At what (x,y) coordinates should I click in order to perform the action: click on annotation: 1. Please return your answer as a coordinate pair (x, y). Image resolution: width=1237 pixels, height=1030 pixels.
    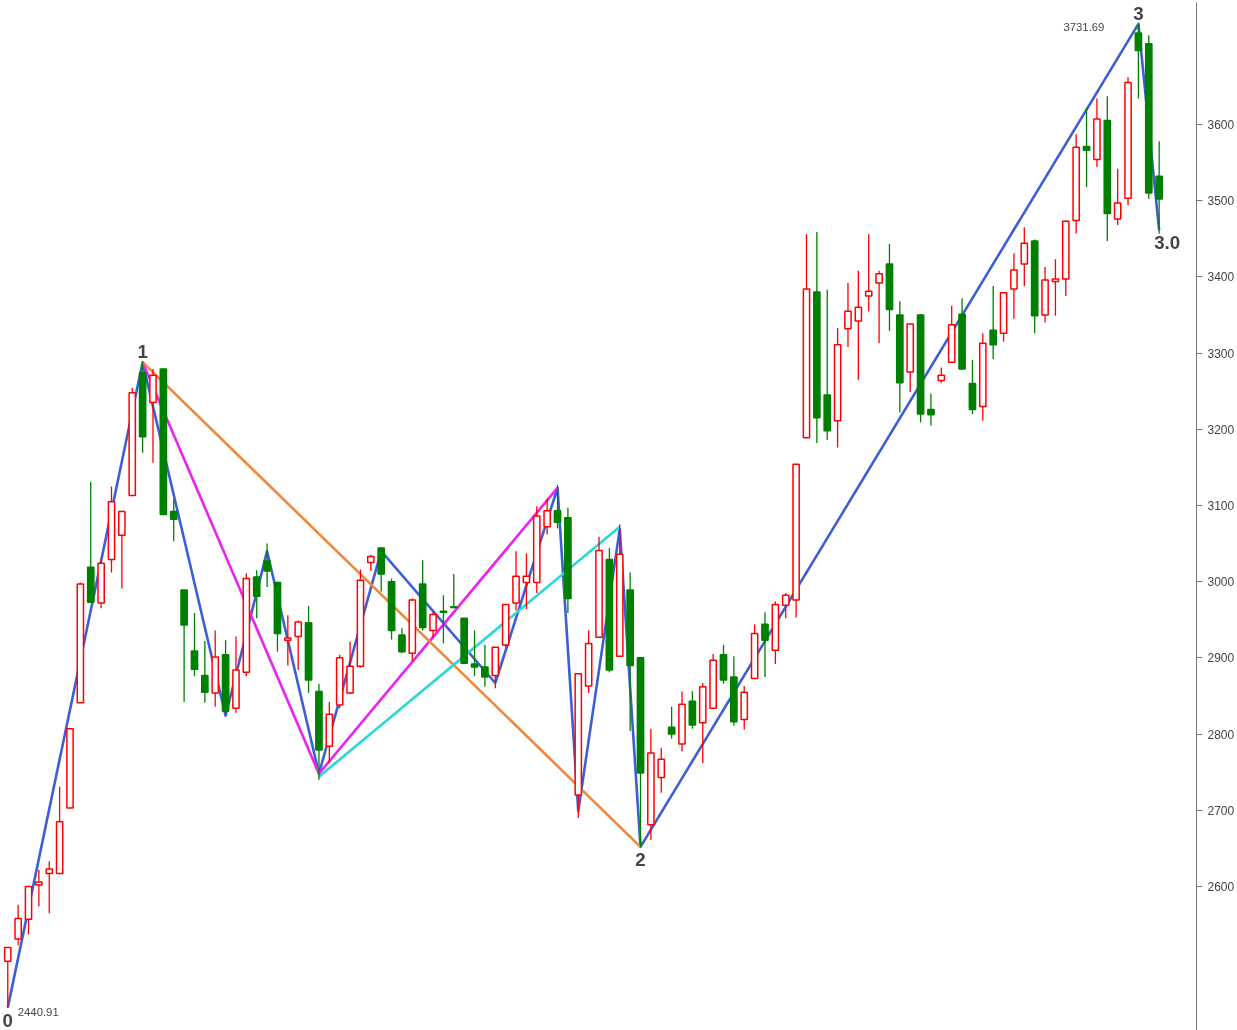
    Looking at the image, I should click on (142, 352).